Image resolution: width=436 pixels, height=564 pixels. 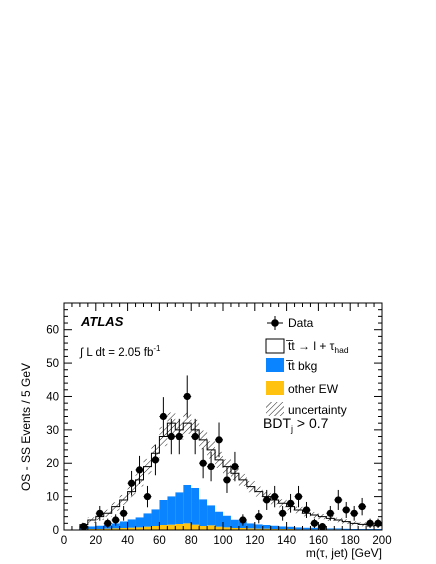 What do you see at coordinates (203, 463) in the screenshot?
I see `data-point-87.5` at bounding box center [203, 463].